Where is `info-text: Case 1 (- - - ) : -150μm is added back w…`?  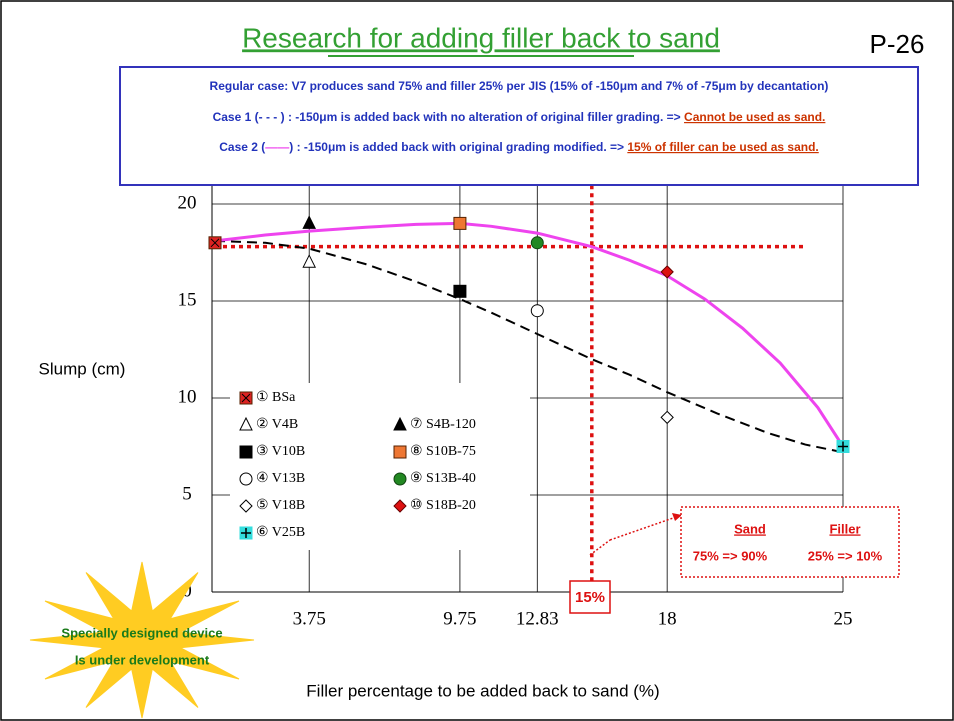 info-text: Case 1 (- - - ) : -150μm is added back w… is located at coordinates (448, 117).